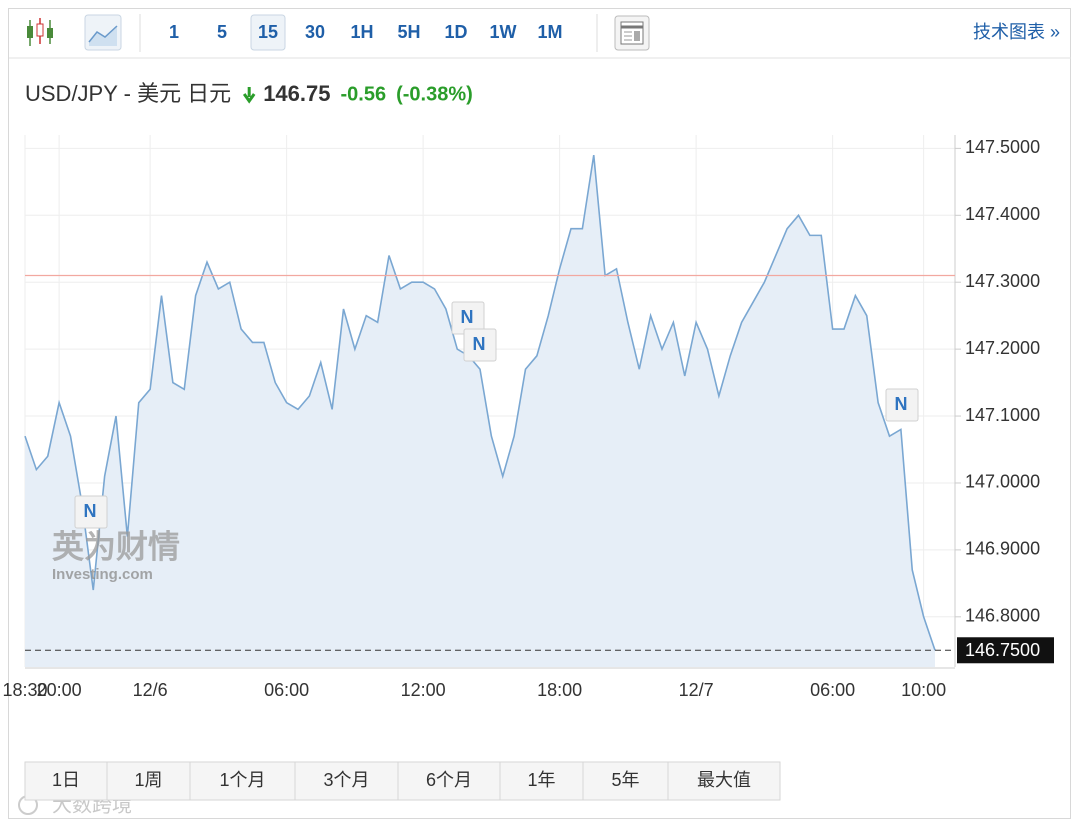 Image resolution: width=1080 pixels, height=827 pixels. What do you see at coordinates (503, 32) in the screenshot?
I see `interval-button: 1W` at bounding box center [503, 32].